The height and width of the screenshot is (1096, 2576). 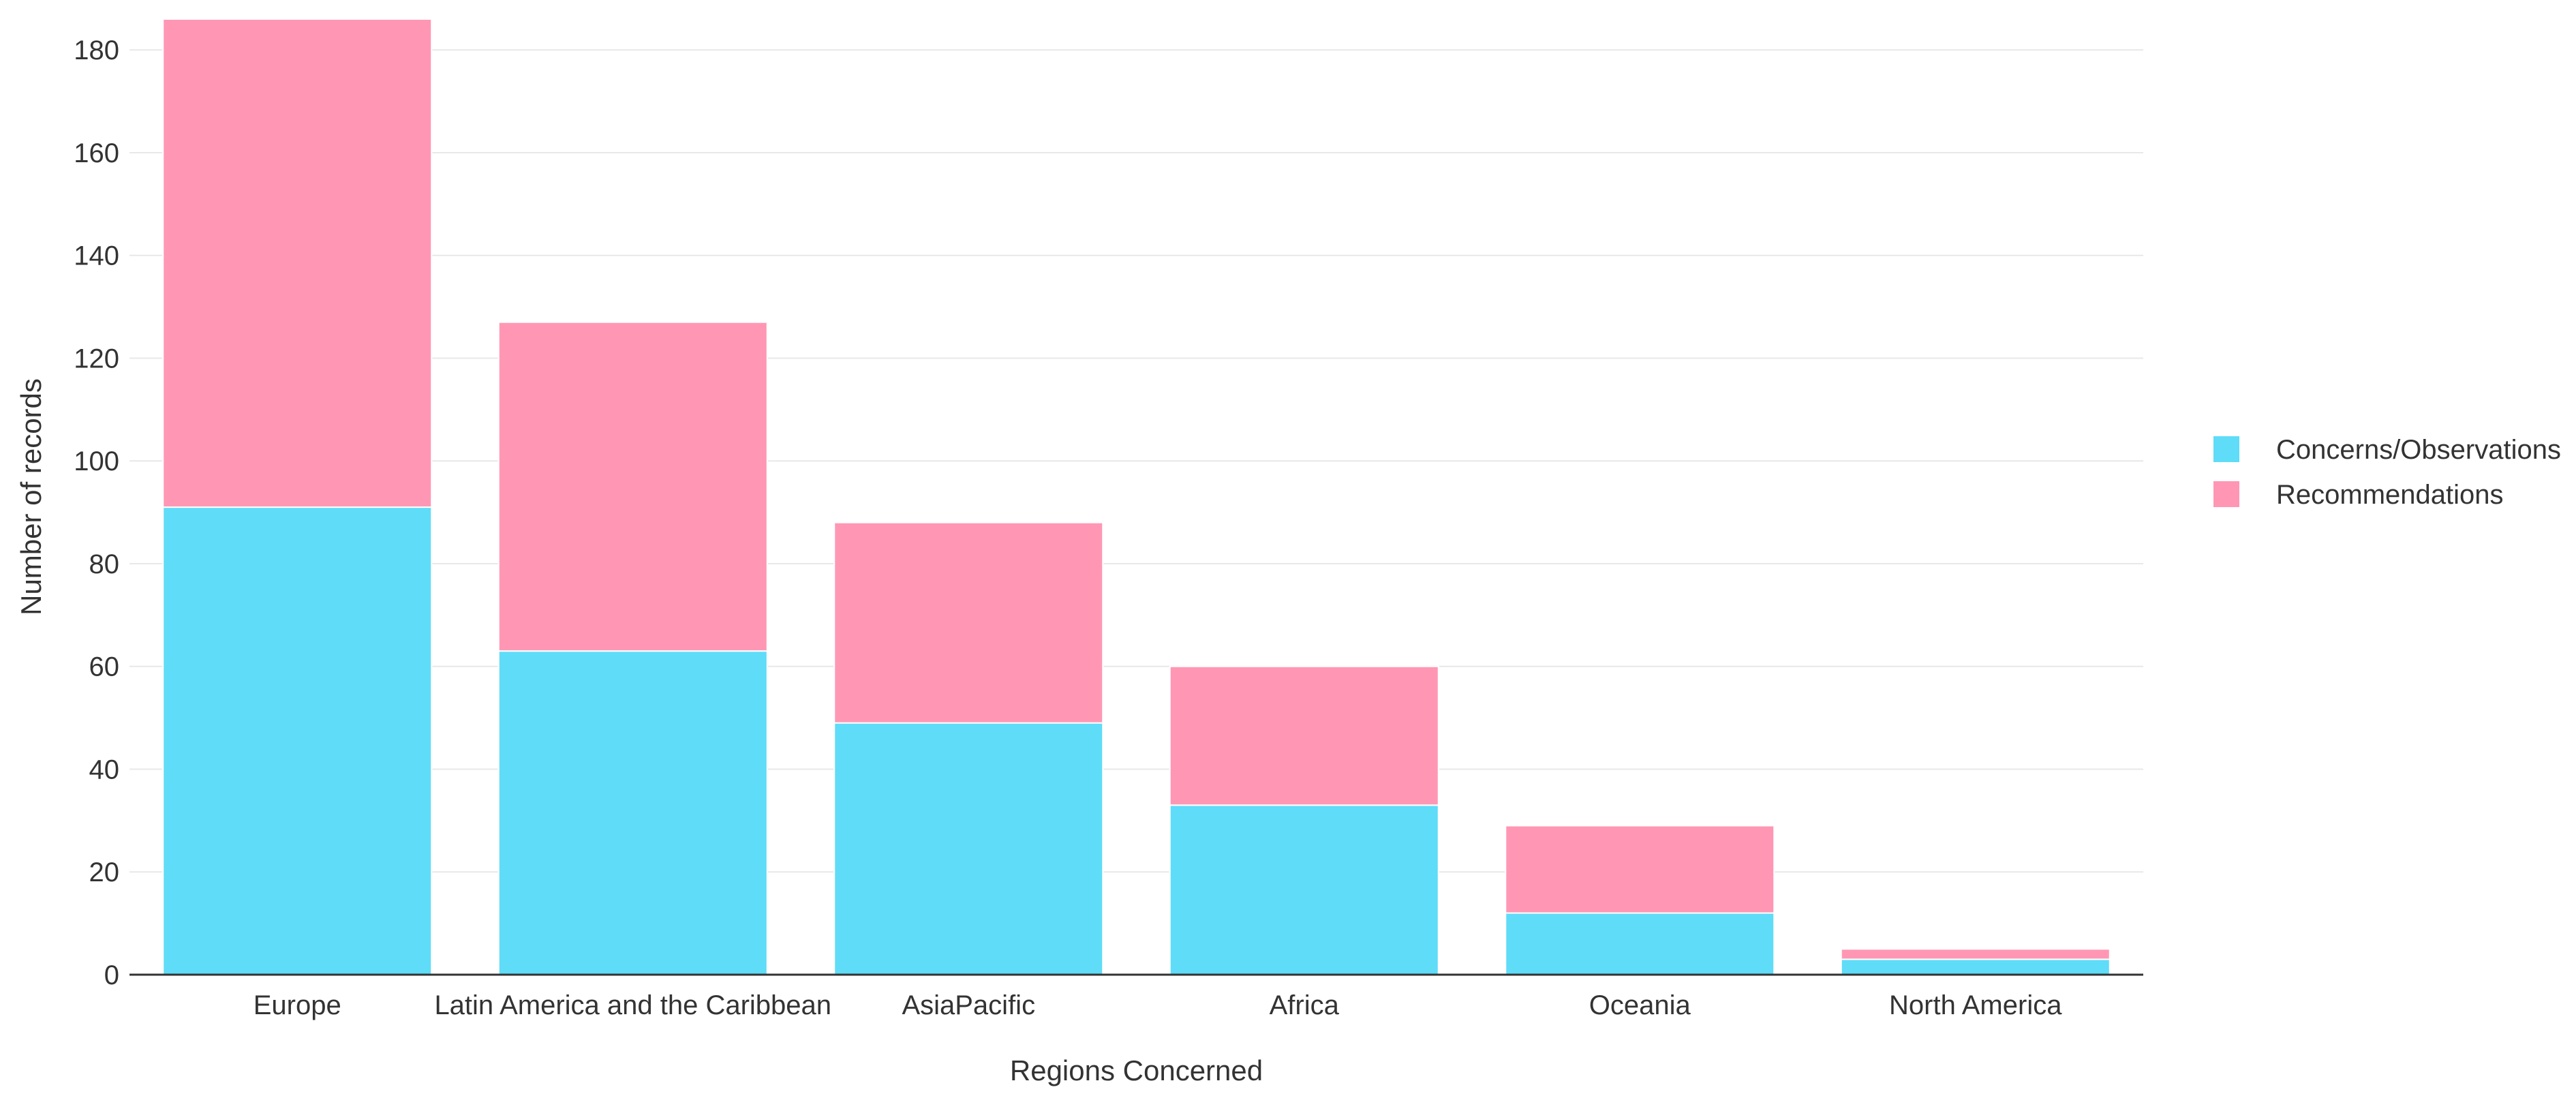 What do you see at coordinates (2390, 495) in the screenshot?
I see `legend-label: Recommendations` at bounding box center [2390, 495].